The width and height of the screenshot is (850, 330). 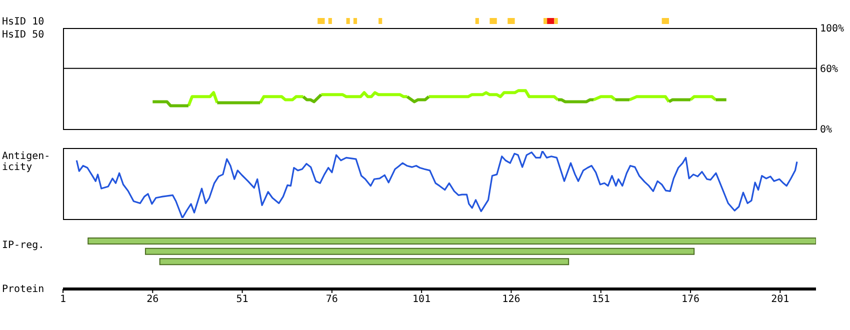 I want to click on x-tick-label: 51, so click(x=242, y=300).